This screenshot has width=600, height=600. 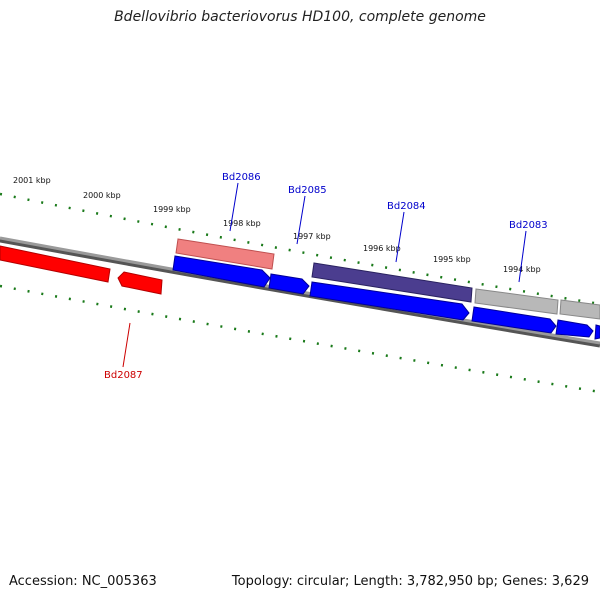 What do you see at coordinates (234, 207) in the screenshot?
I see `leader-line-bd2086` at bounding box center [234, 207].